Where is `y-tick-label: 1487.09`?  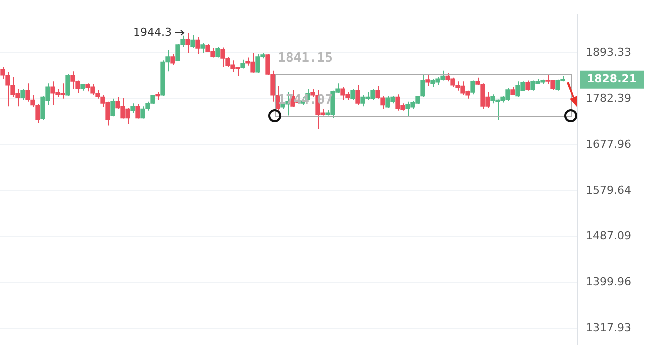 y-tick-label: 1487.09 is located at coordinates (609, 236).